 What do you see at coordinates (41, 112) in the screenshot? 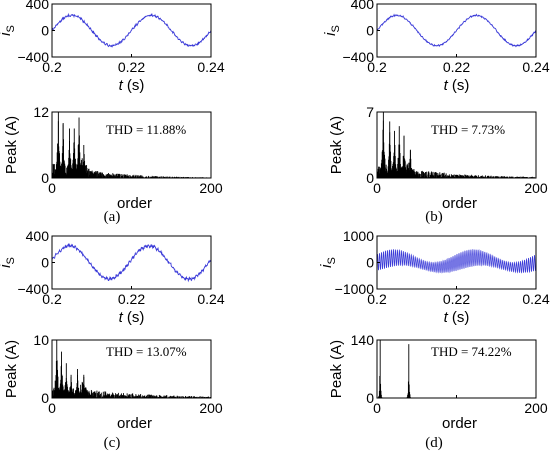
I see `y-tick-label: 12` at bounding box center [41, 112].